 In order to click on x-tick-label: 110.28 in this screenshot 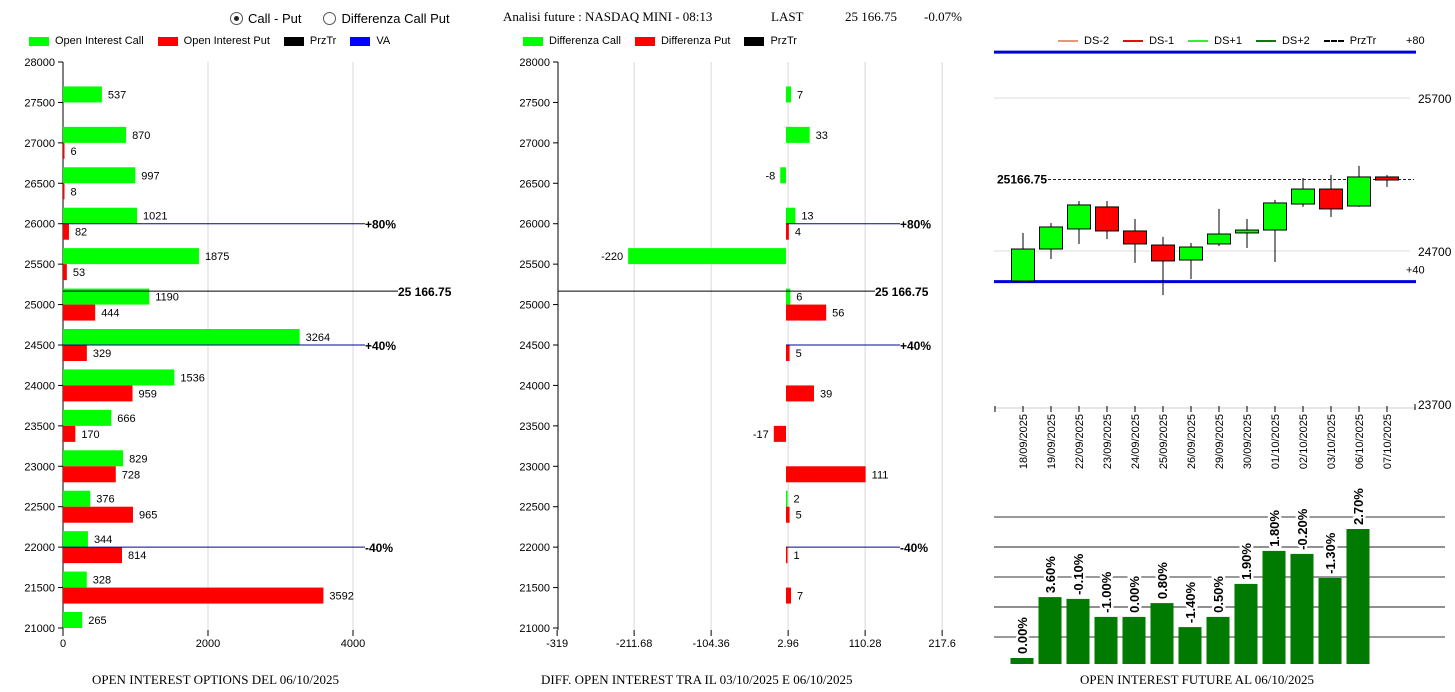, I will do `click(865, 644)`.